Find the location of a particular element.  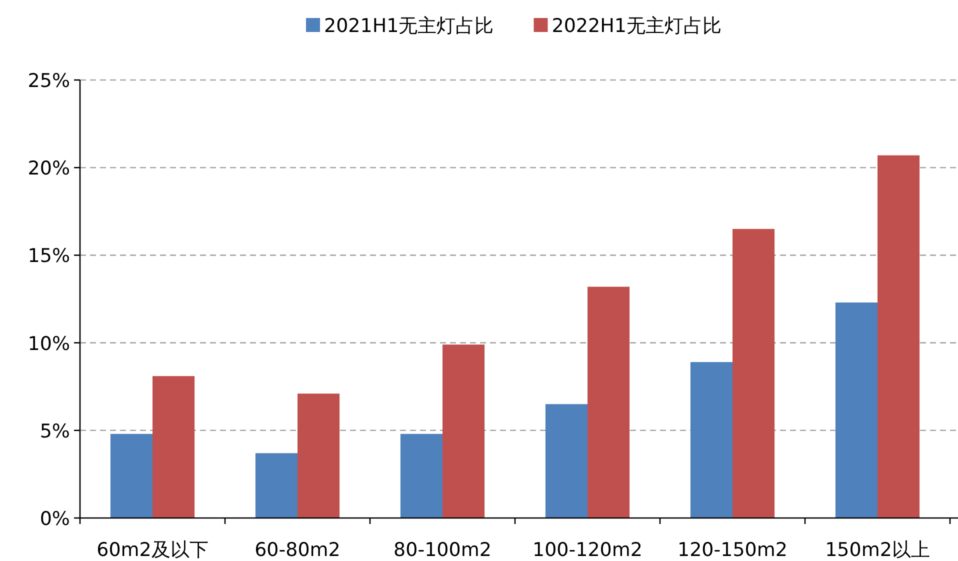

x-tick-label: 80-100m2 is located at coordinates (443, 550).